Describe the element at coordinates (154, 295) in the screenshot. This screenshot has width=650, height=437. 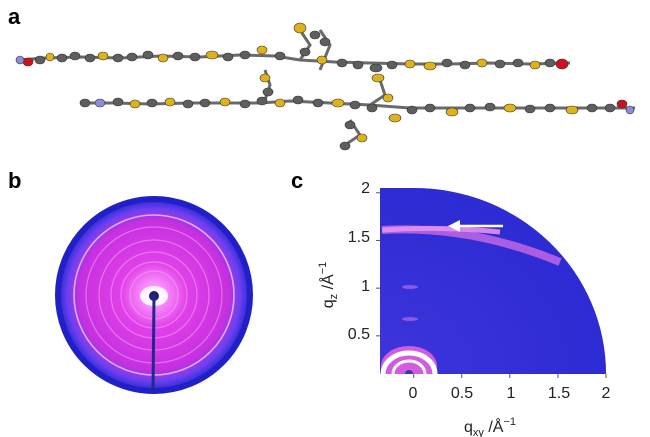
I see `scattering-disk` at that location.